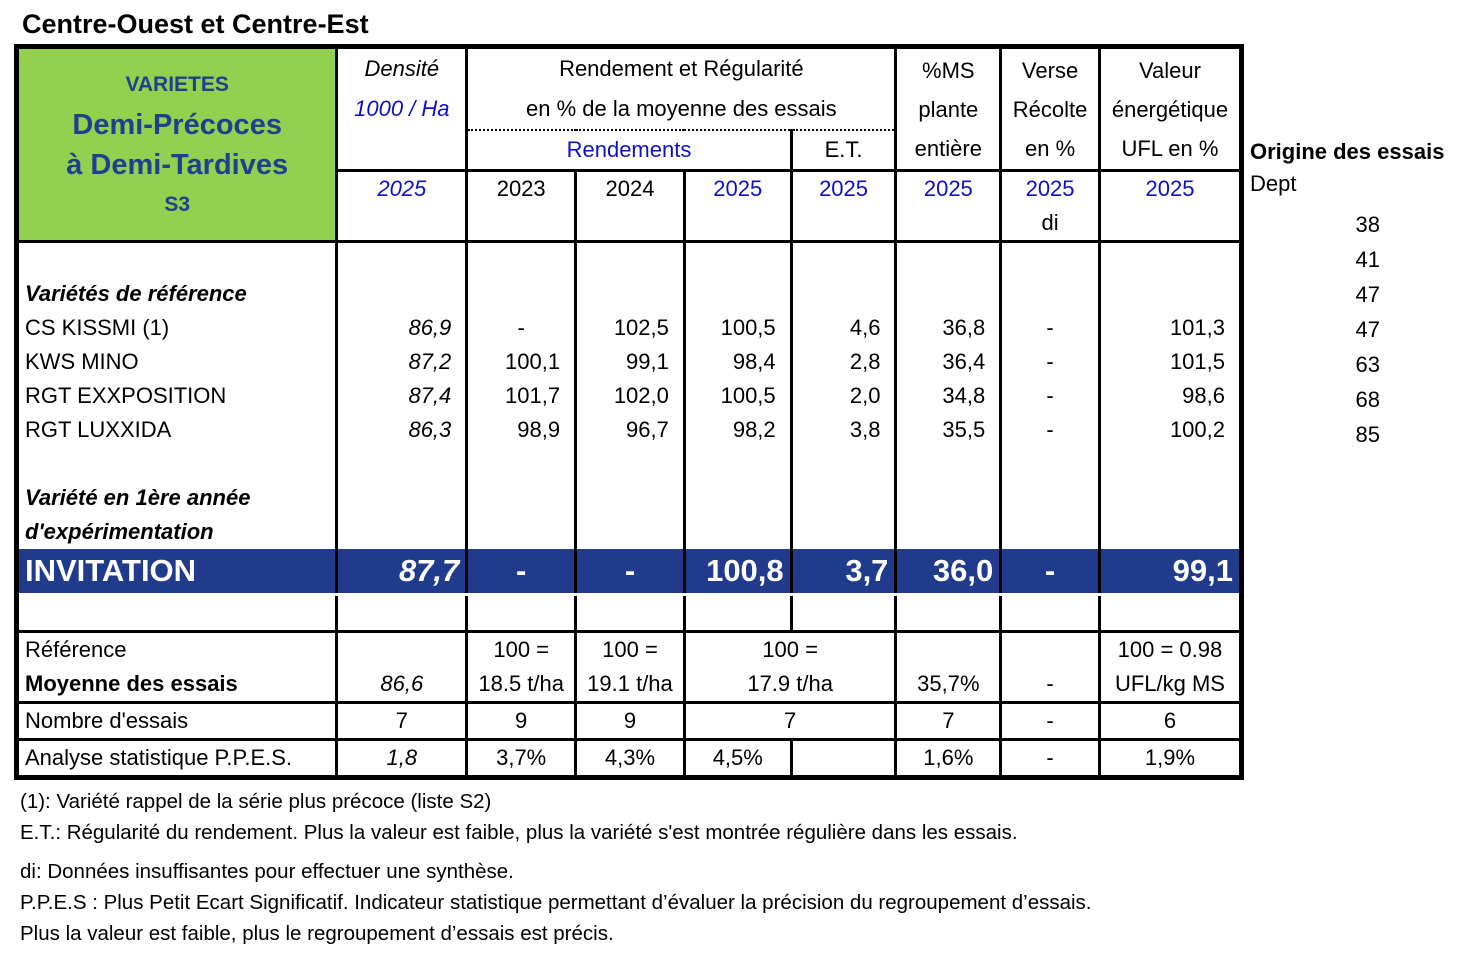  What do you see at coordinates (176, 649) in the screenshot?
I see `reference-label: Référence` at bounding box center [176, 649].